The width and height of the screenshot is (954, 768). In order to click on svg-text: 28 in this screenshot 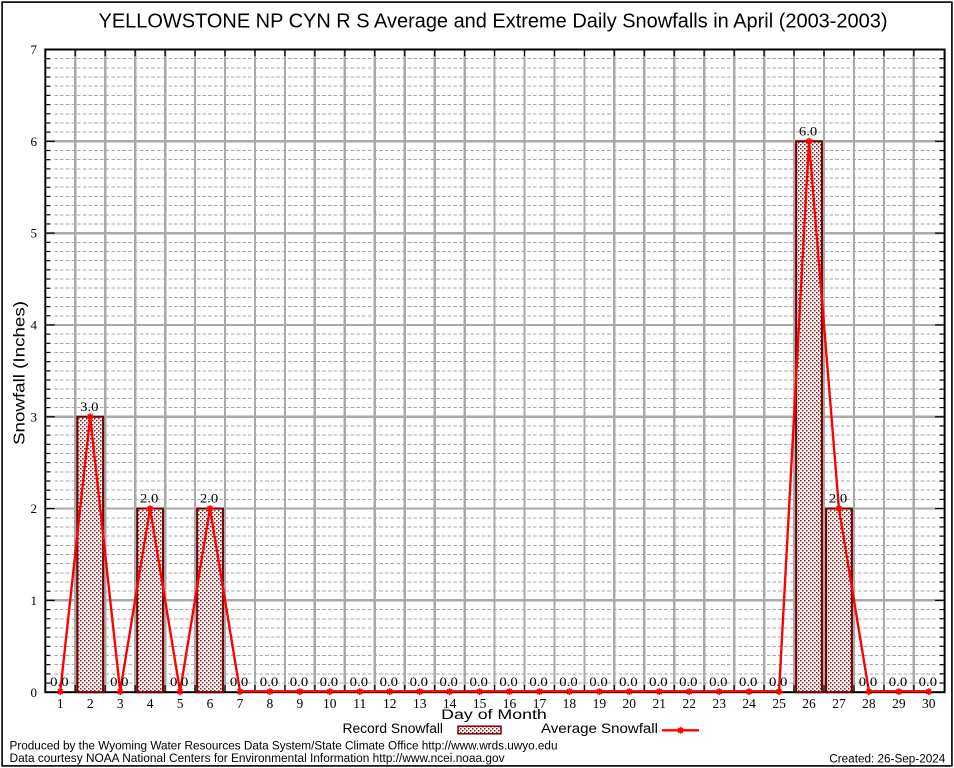, I will do `click(869, 703)`.